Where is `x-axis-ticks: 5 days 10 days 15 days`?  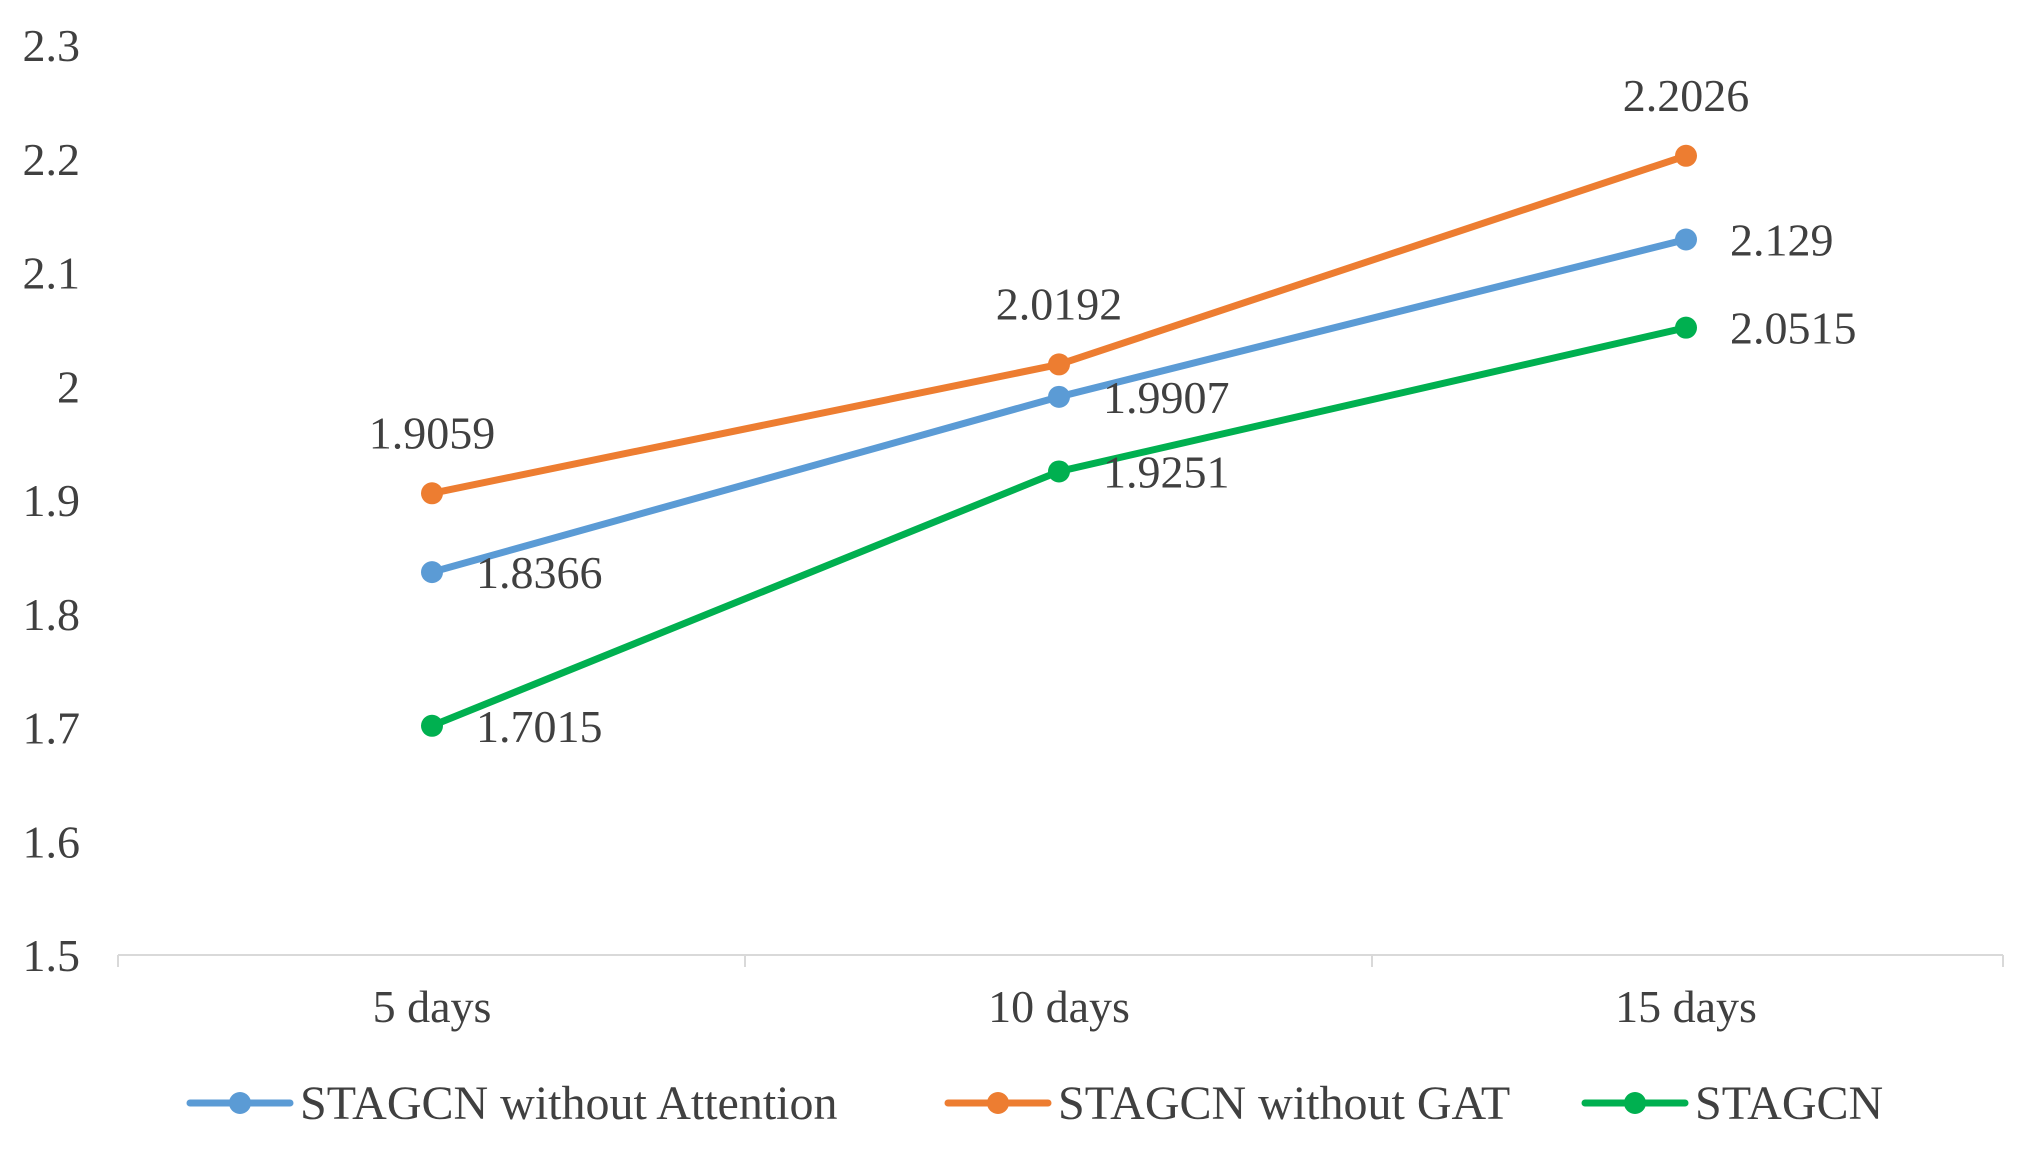 x-axis-ticks: 5 days 10 days 15 days is located at coordinates (1065, 1006).